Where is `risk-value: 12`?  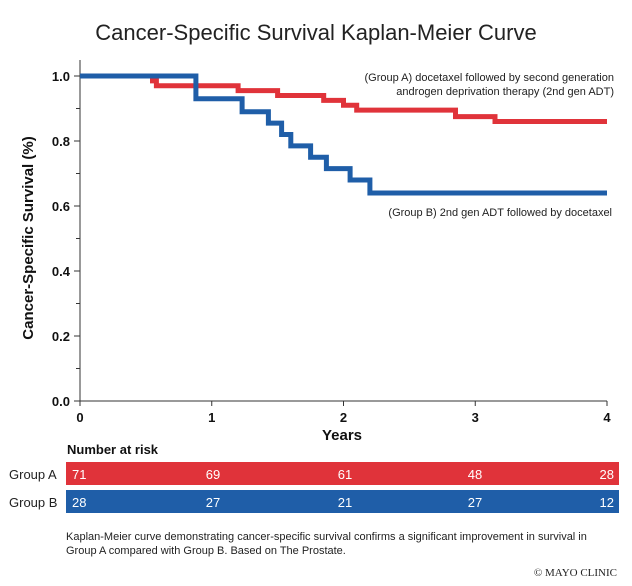 risk-value: 12 is located at coordinates (607, 502).